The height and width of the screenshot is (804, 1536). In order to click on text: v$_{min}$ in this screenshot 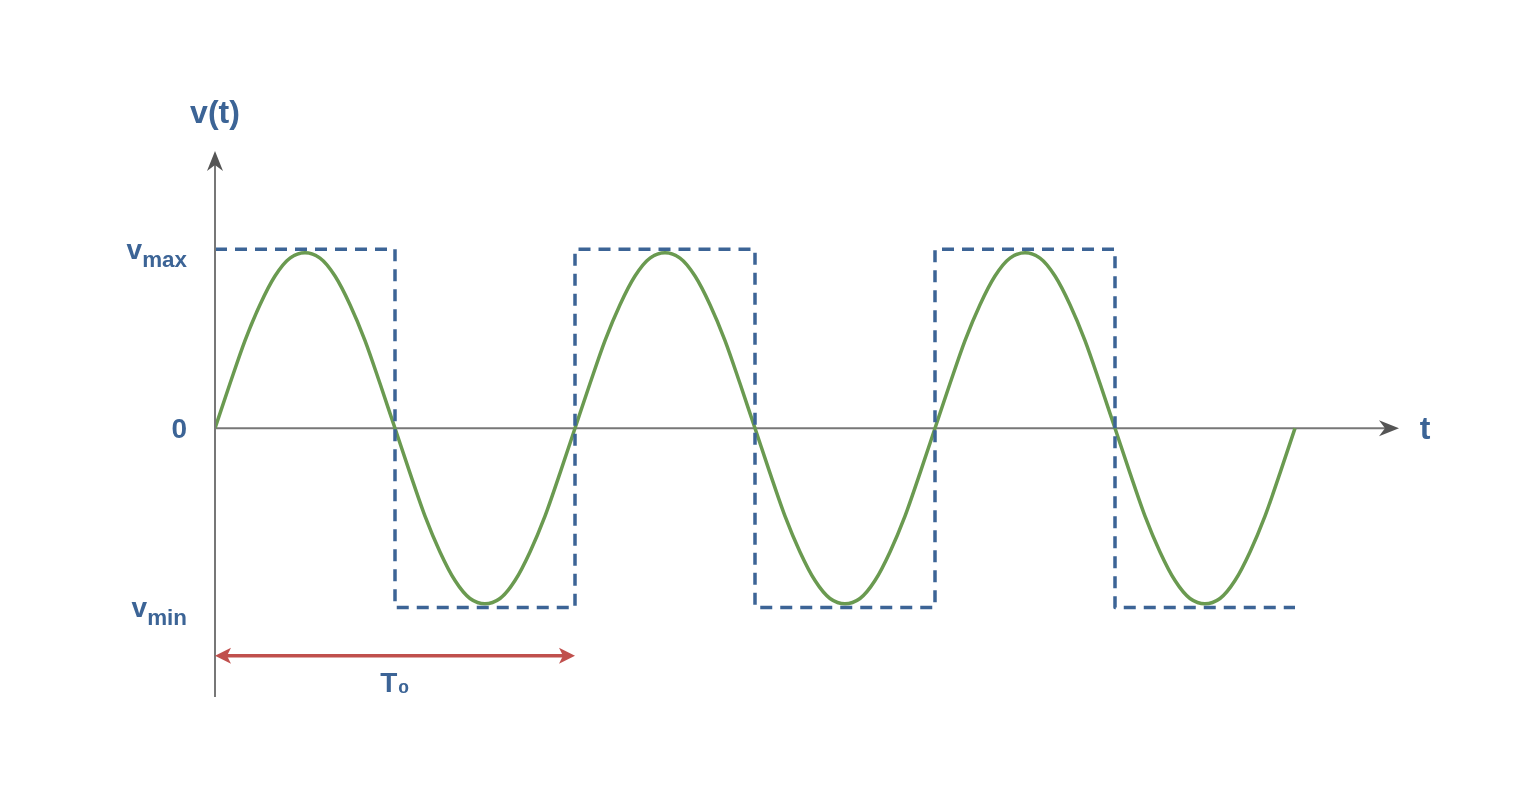, I will do `click(159, 611)`.